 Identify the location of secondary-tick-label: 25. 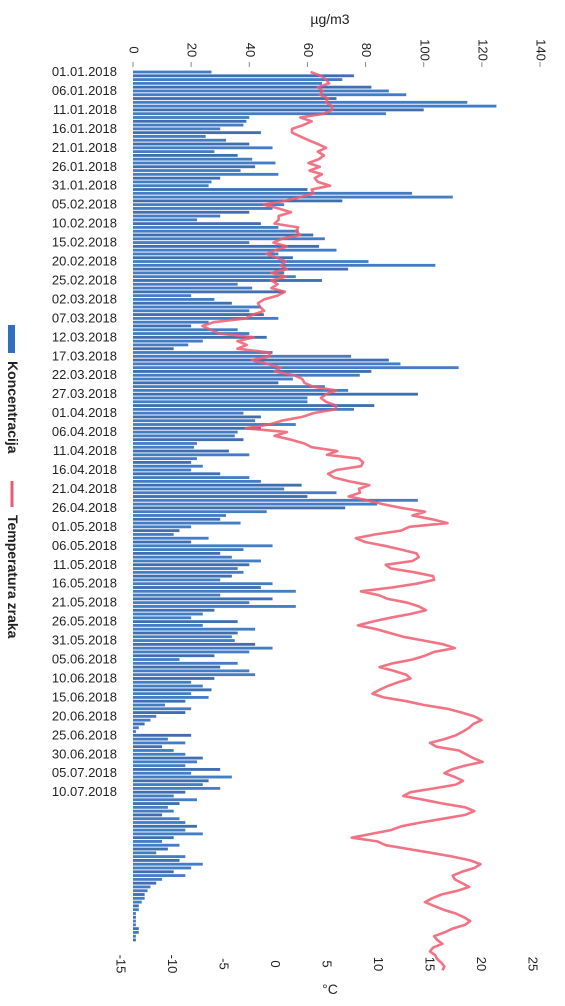
(533, 964).